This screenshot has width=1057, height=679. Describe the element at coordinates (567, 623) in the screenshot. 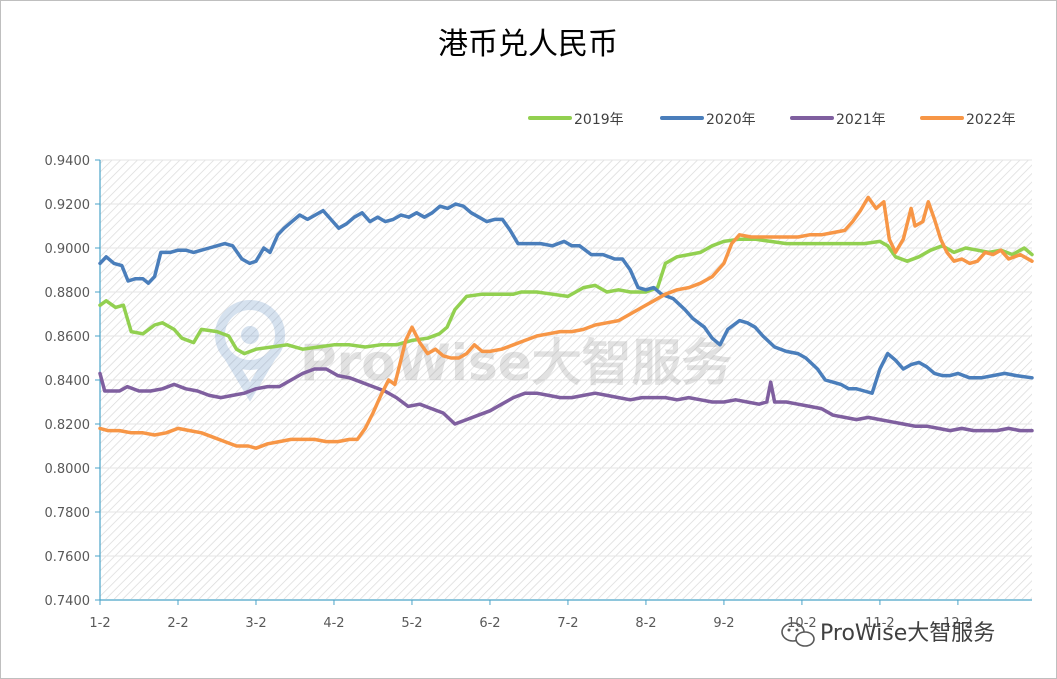

I see `x-tick-label: 7-2` at that location.